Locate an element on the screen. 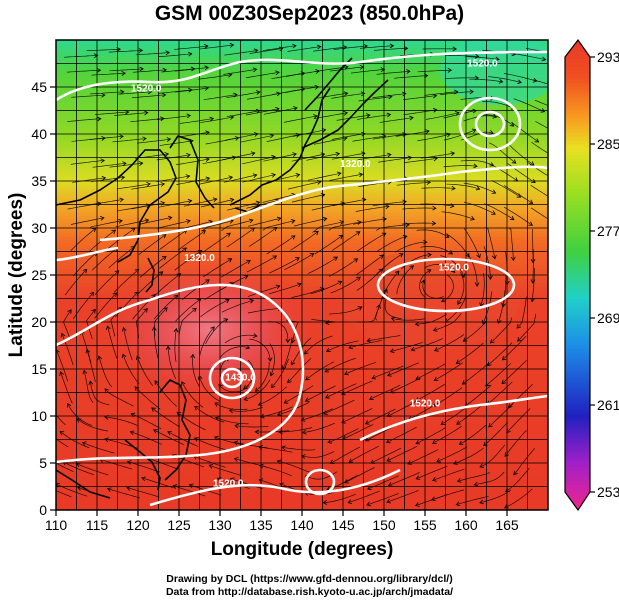 The width and height of the screenshot is (619, 605). y-tick-label: 20 is located at coordinates (39, 322).